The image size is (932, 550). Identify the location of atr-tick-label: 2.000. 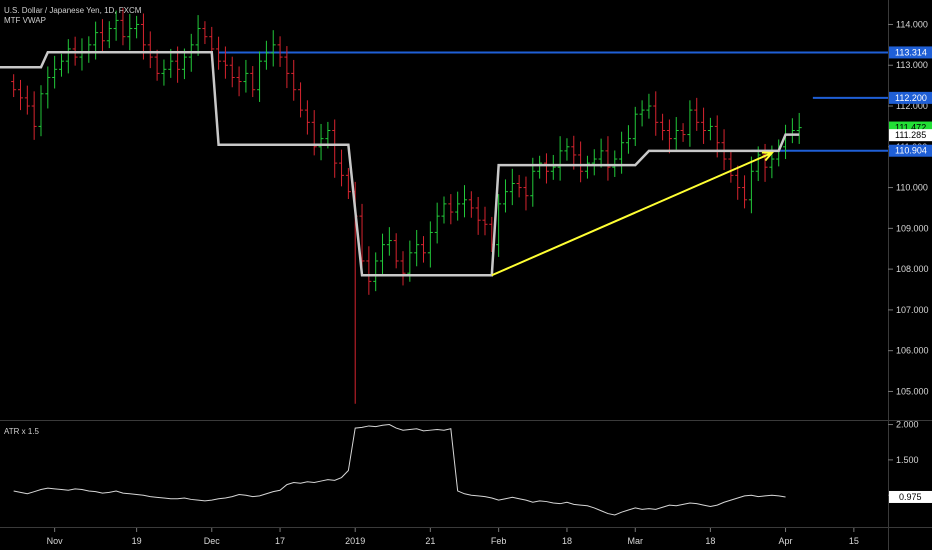
(907, 425).